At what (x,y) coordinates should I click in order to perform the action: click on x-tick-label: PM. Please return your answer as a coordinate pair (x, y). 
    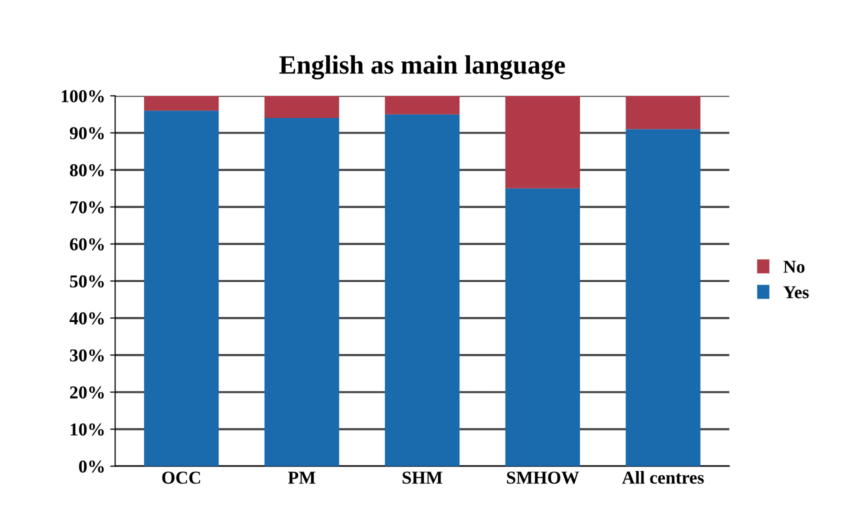
    Looking at the image, I should click on (302, 478).